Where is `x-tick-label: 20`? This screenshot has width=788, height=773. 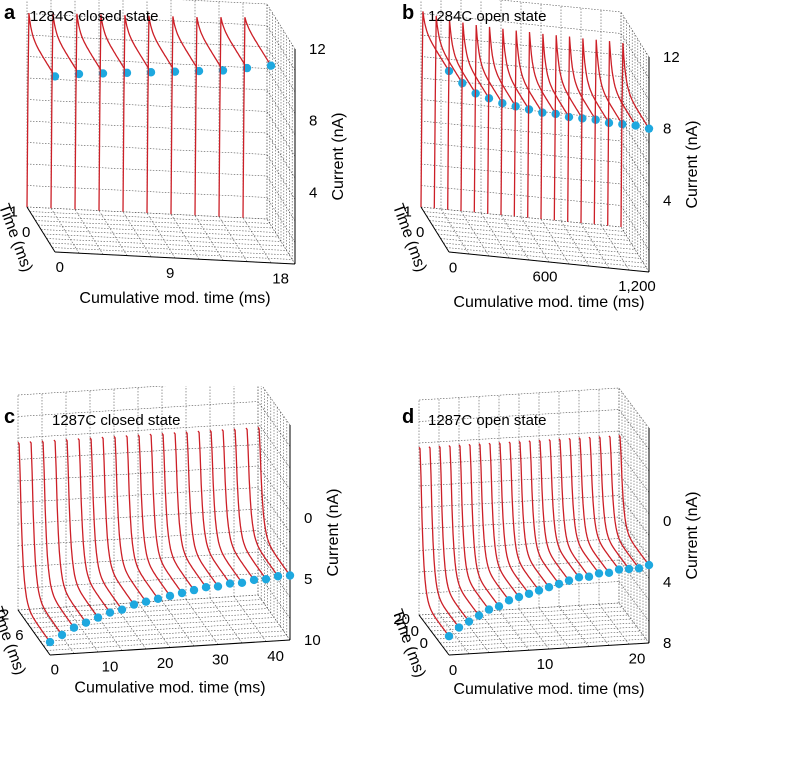
x-tick-label: 20 is located at coordinates (165, 663).